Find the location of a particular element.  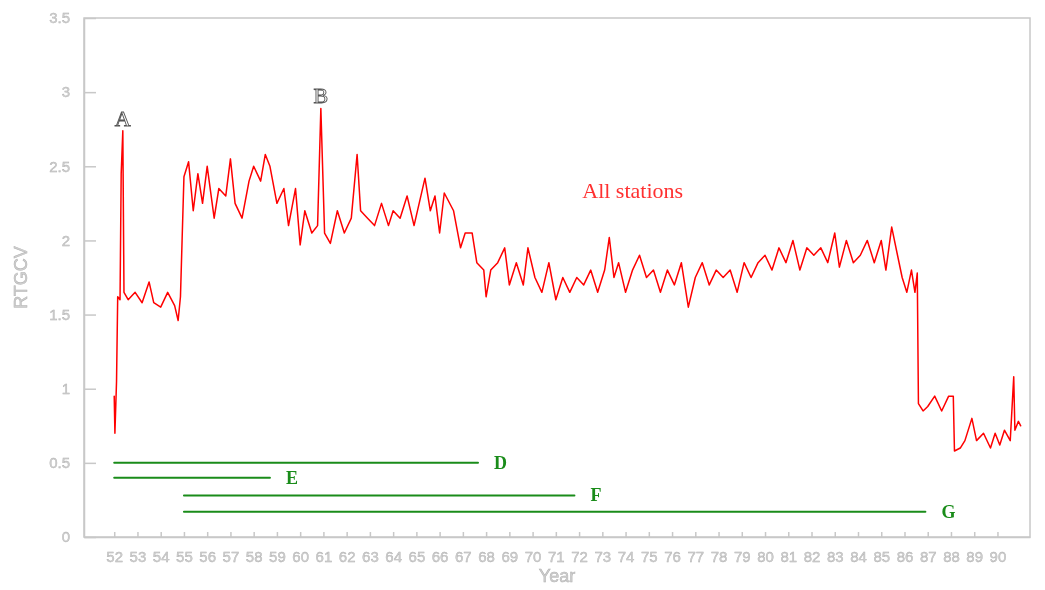

x-tick-label: 63 is located at coordinates (370, 556).